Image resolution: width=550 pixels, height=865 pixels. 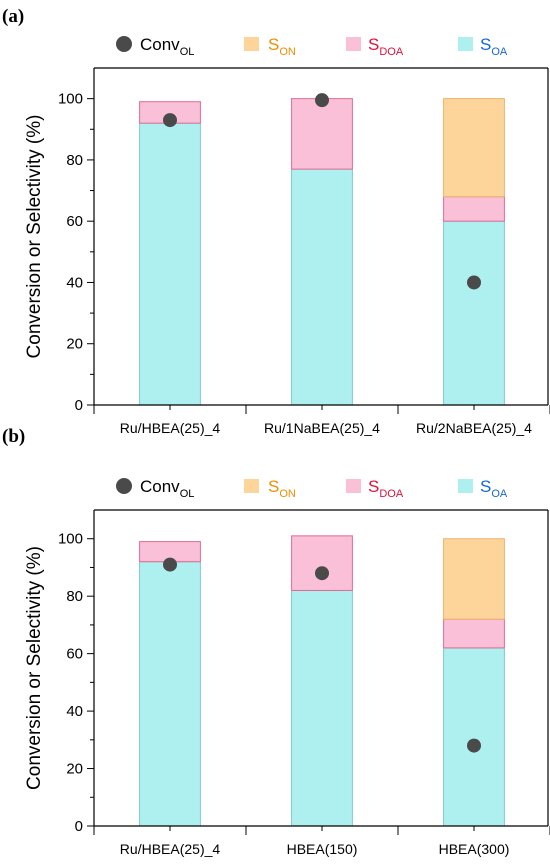 I want to click on x-tick-label: Ru/1NaBEA(25)_4, so click(x=322, y=428).